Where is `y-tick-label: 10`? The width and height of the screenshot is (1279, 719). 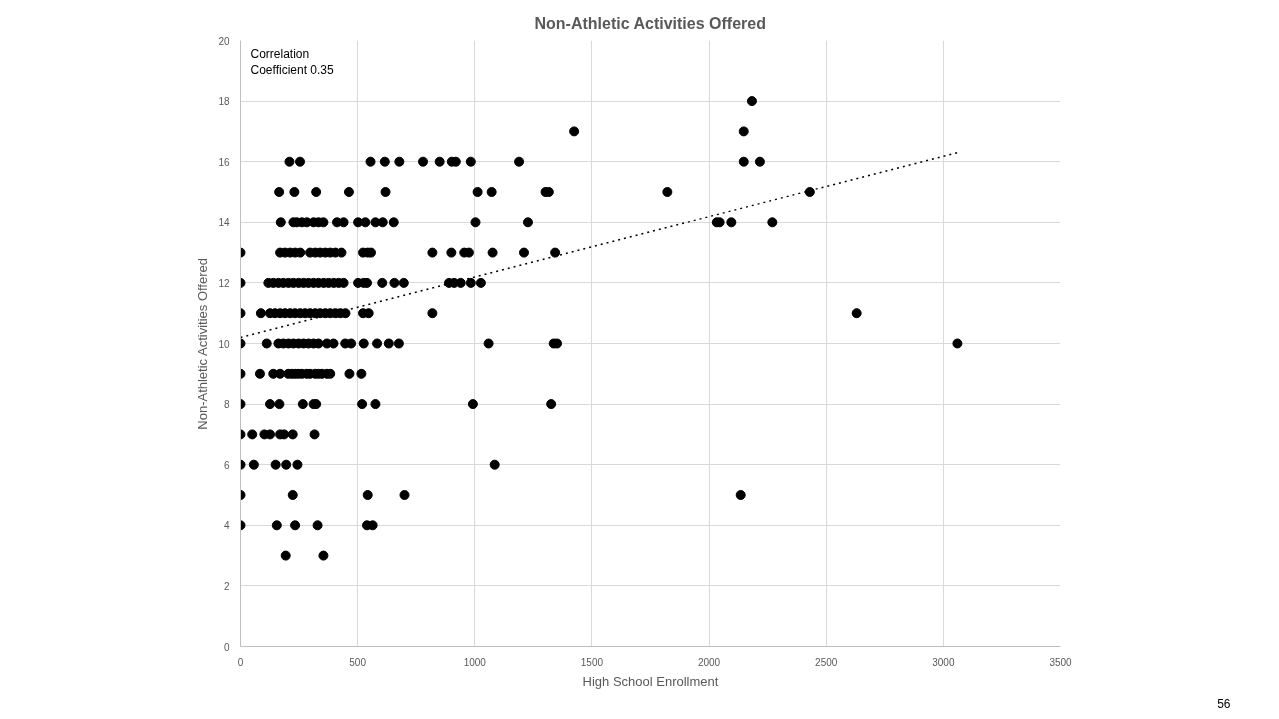
y-tick-label: 10 is located at coordinates (224, 344).